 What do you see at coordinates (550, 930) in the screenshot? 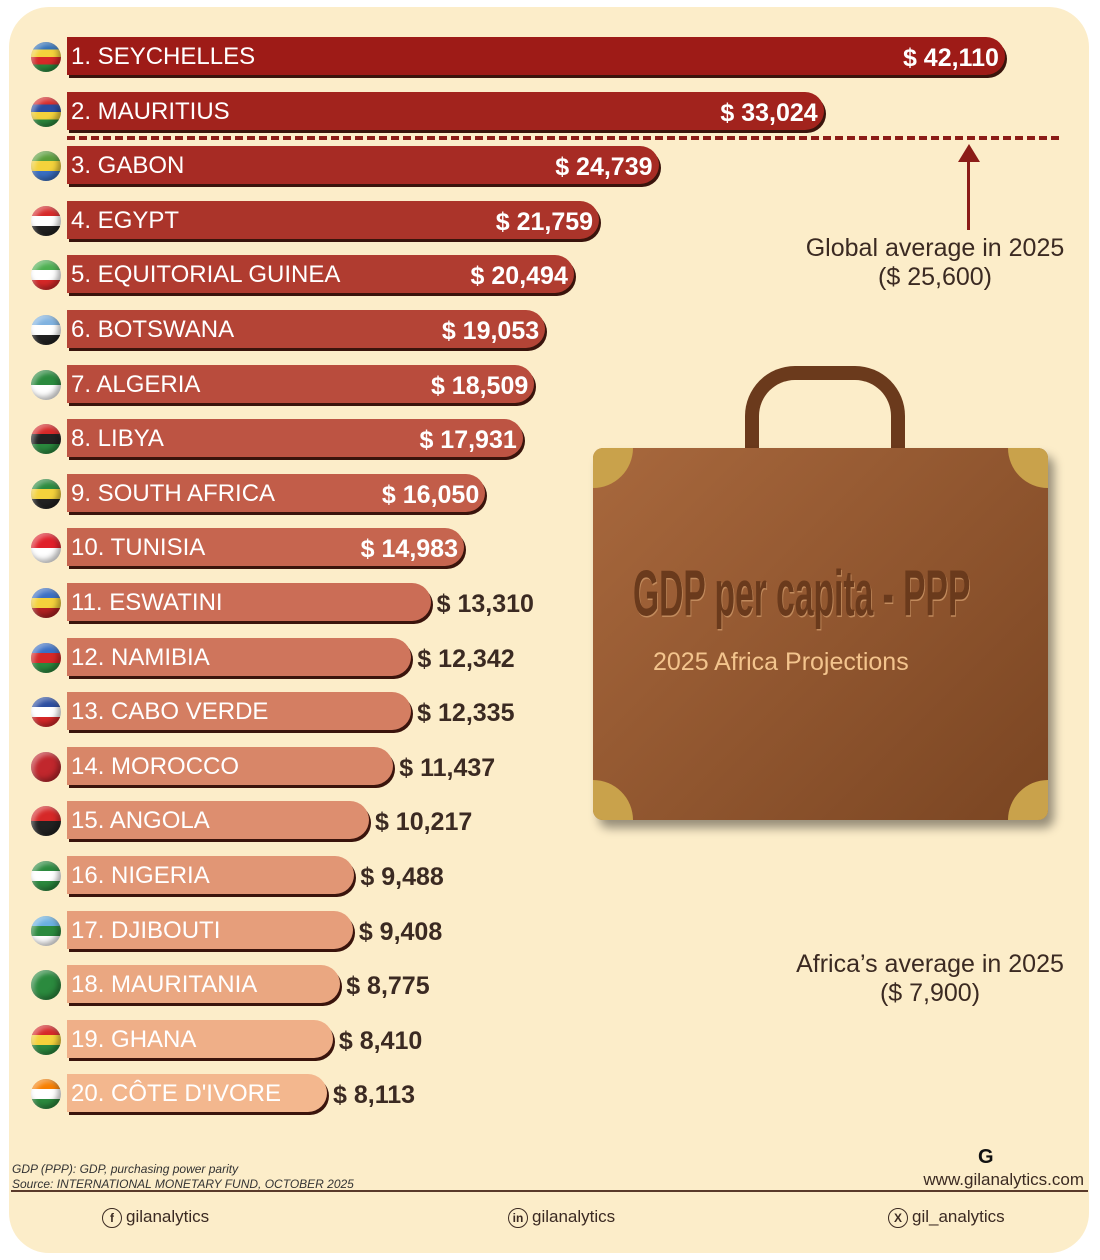
I see `bar-row: $ 9,408 17. DJIBOUTI` at bounding box center [550, 930].